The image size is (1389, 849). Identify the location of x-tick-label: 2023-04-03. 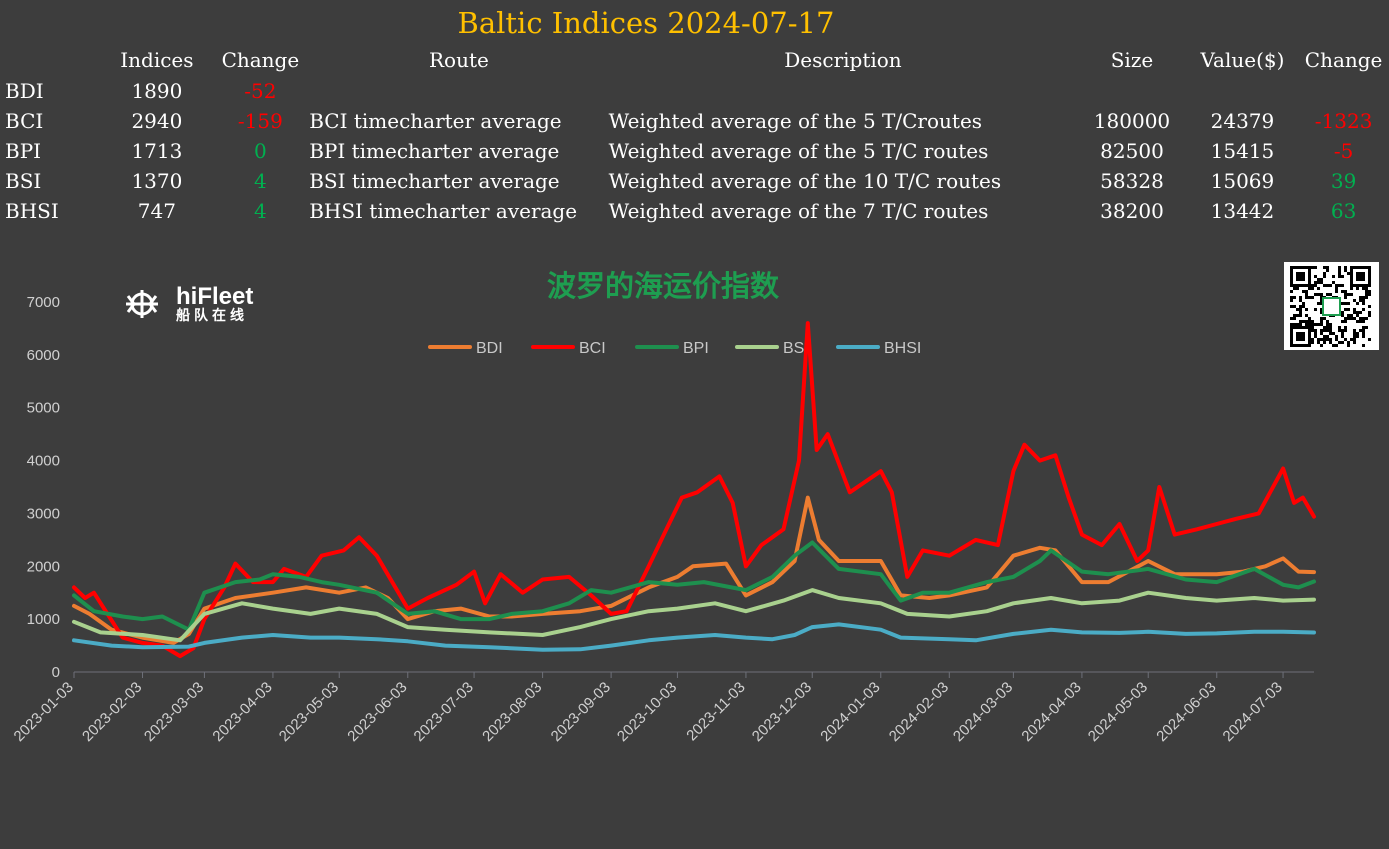
(242, 712).